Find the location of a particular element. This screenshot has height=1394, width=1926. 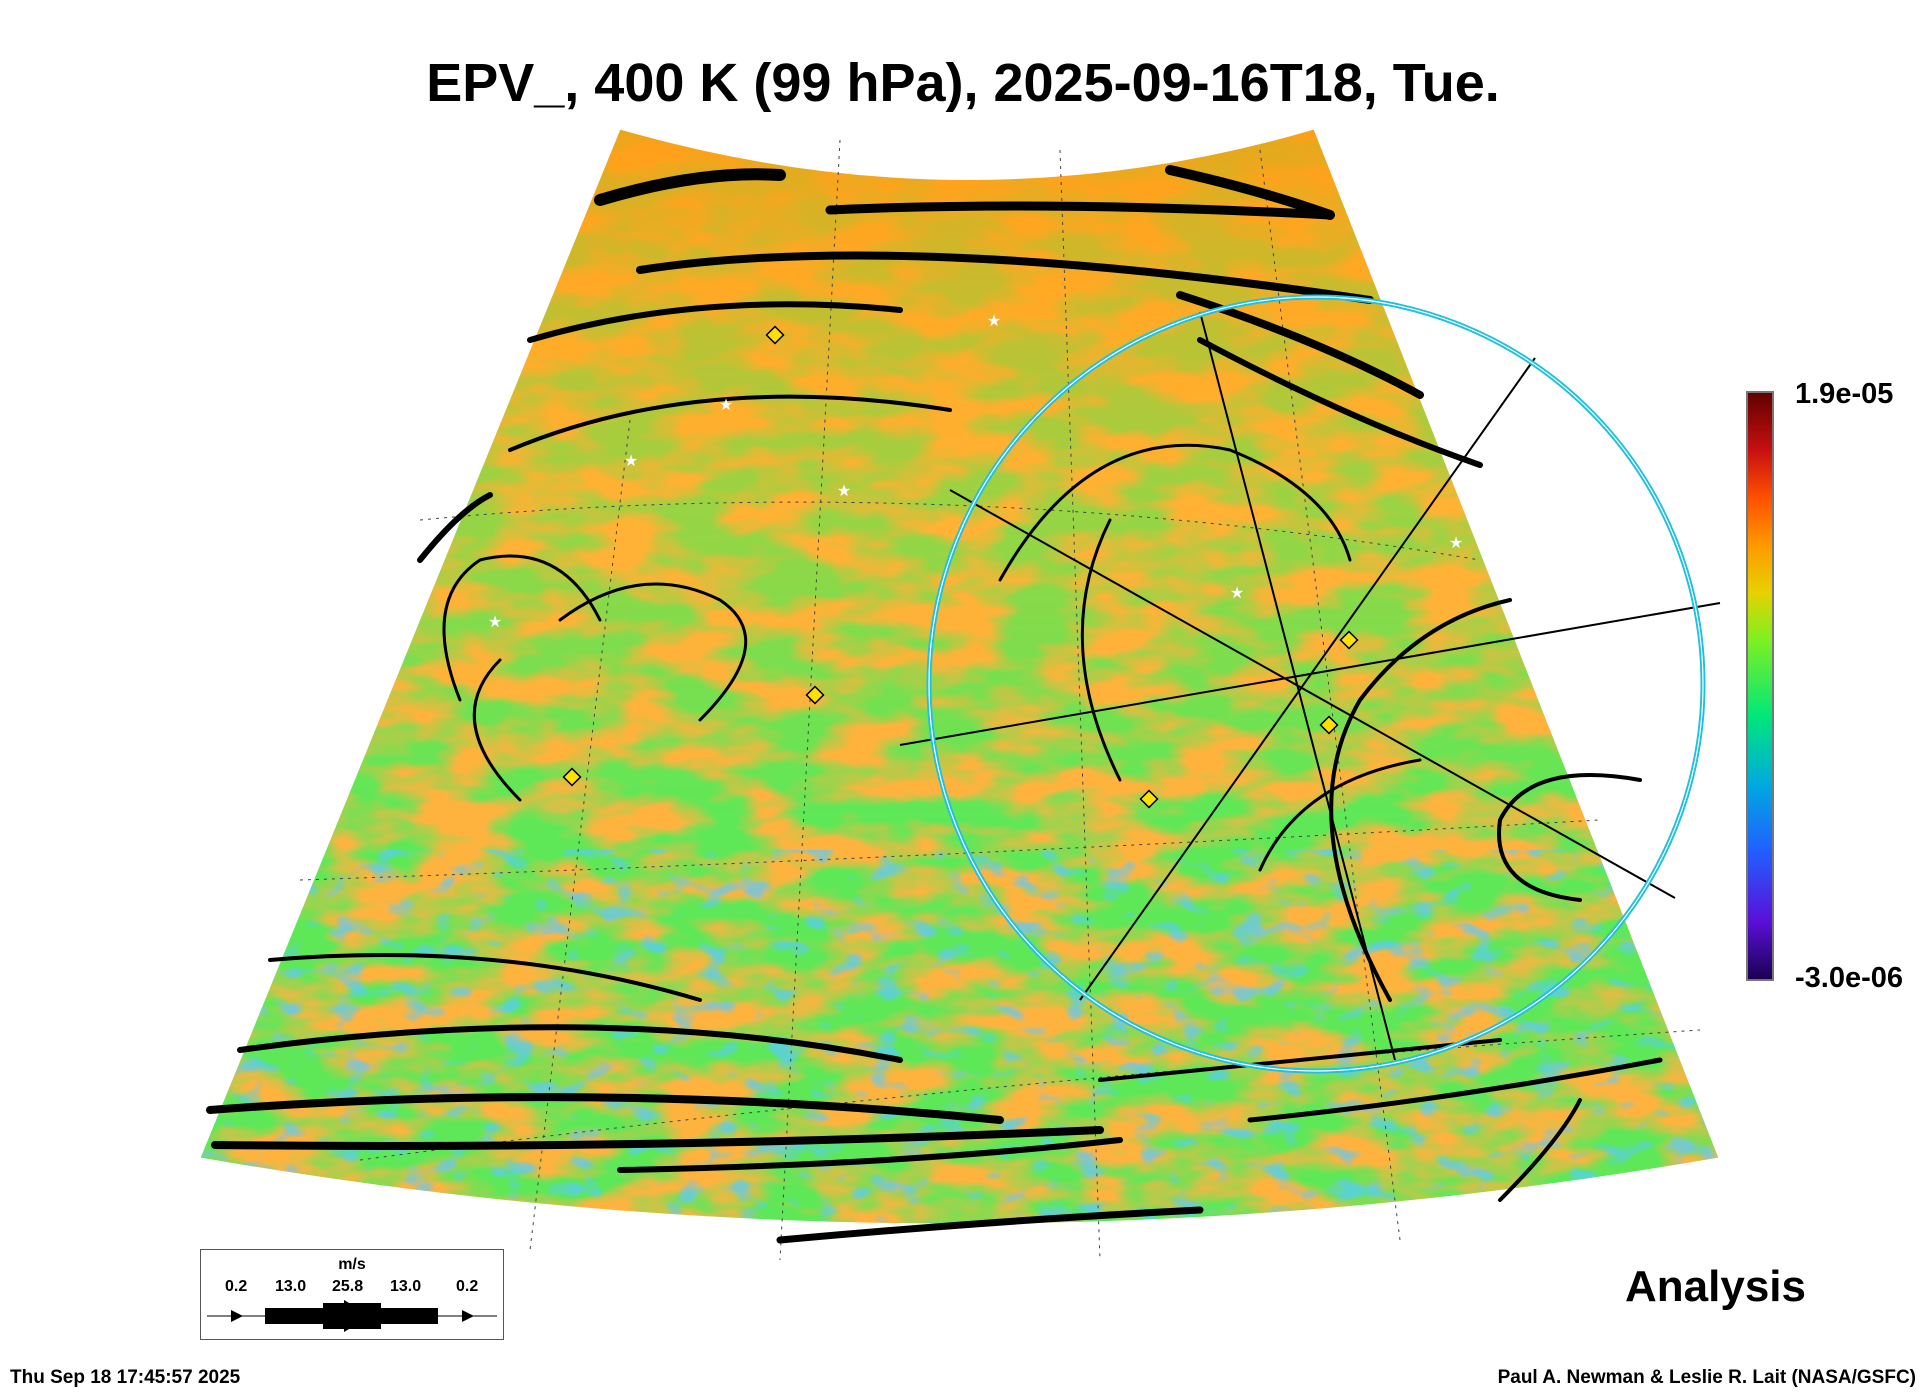

colorbar is located at coordinates (1760, 686).